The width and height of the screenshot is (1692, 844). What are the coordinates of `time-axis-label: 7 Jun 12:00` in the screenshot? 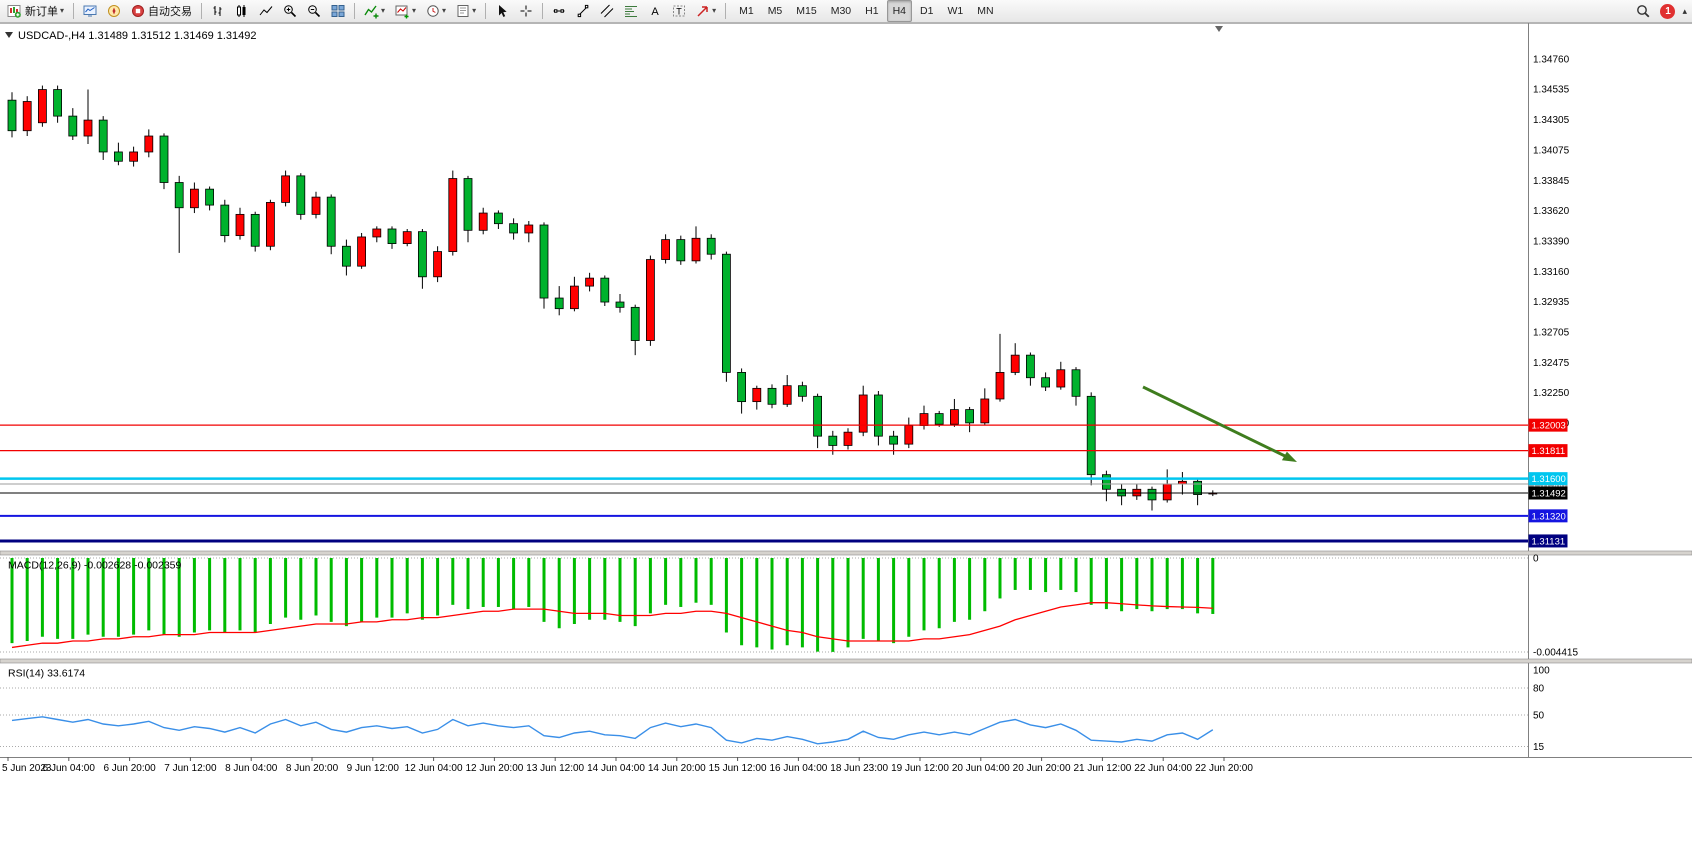 It's located at (190, 768).